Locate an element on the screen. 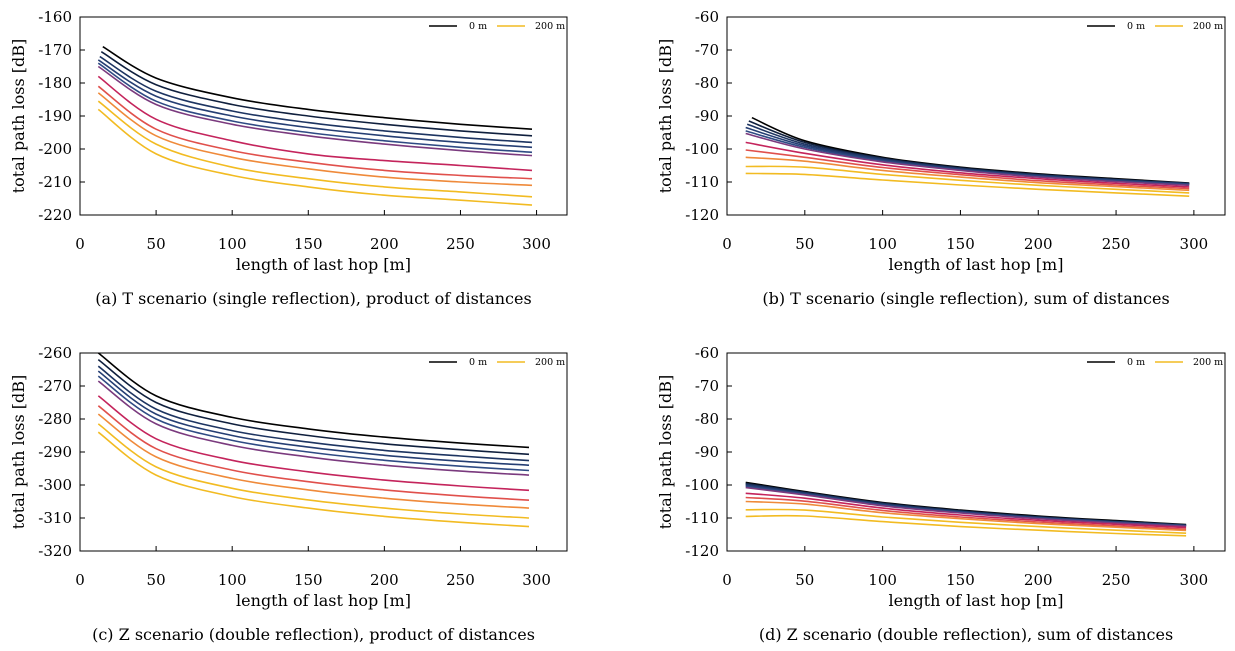 The image size is (1235, 651). y-tick-label: -310 is located at coordinates (55, 518).